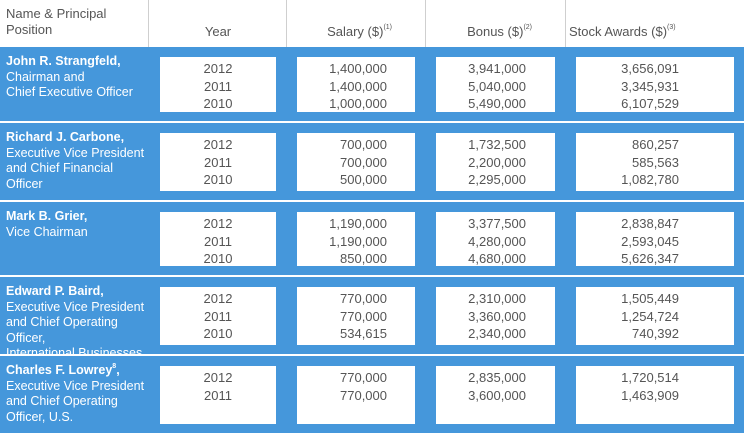 This screenshot has width=744, height=433. Describe the element at coordinates (69, 92) in the screenshot. I see `executive-title: Chief Executive Officer` at that location.